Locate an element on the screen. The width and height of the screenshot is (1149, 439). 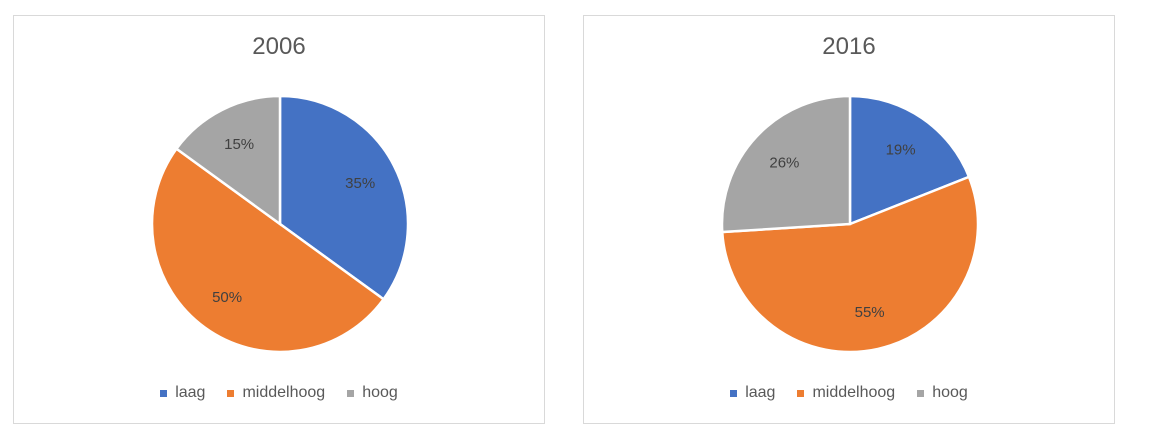
data-label-hoog: 26% is located at coordinates (784, 162).